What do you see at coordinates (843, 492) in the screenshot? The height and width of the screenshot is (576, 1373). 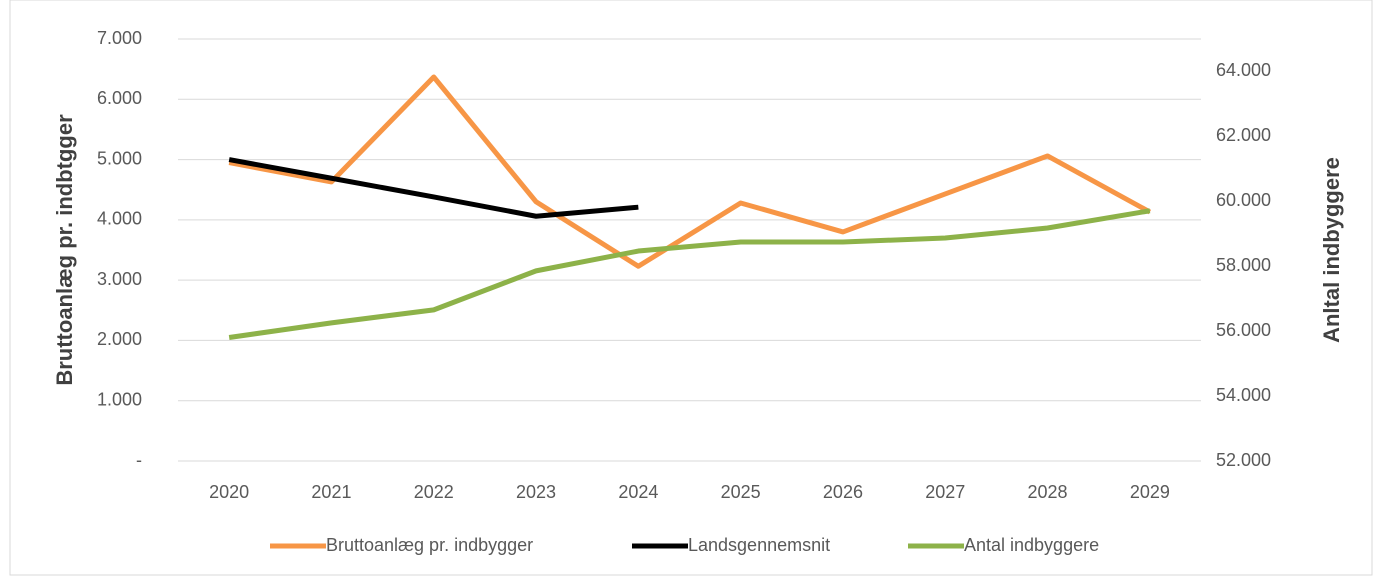 I see `x-tick-label: 2026` at bounding box center [843, 492].